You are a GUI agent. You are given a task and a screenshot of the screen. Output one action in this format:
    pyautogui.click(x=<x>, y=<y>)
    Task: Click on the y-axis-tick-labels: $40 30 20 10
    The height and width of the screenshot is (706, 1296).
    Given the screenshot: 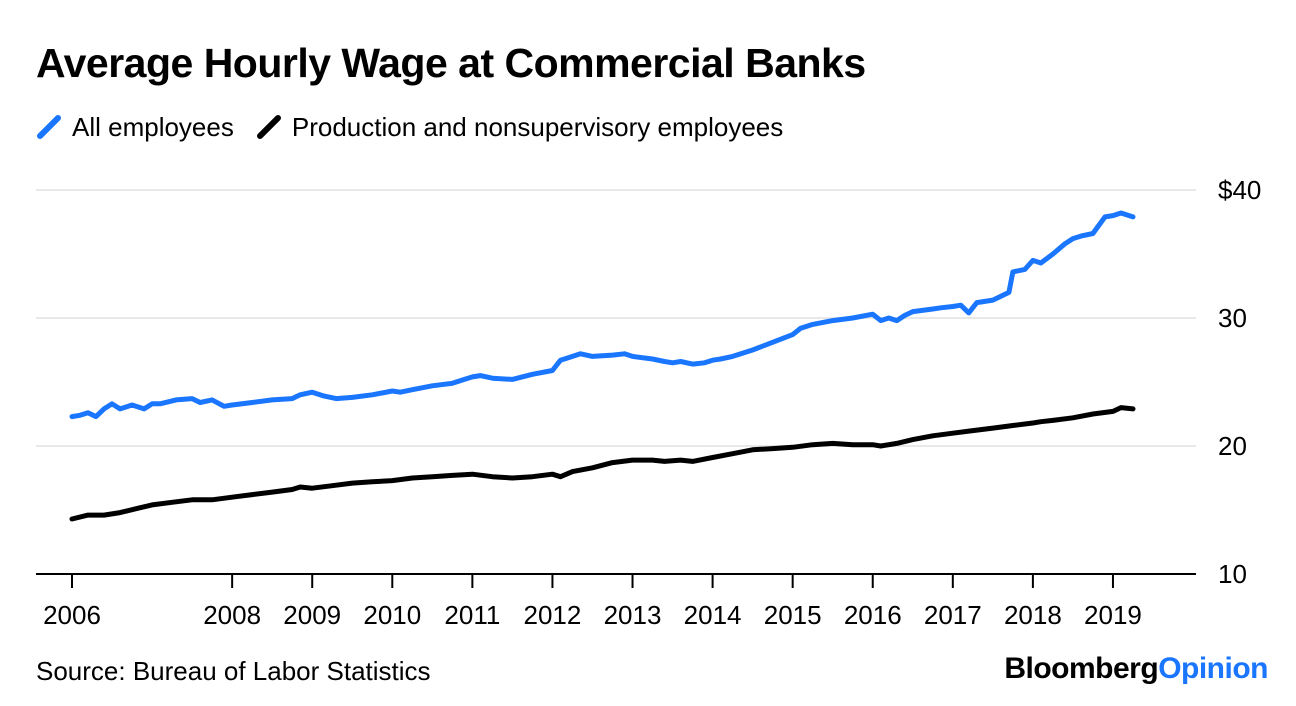 What is the action you would take?
    pyautogui.click(x=1239, y=382)
    